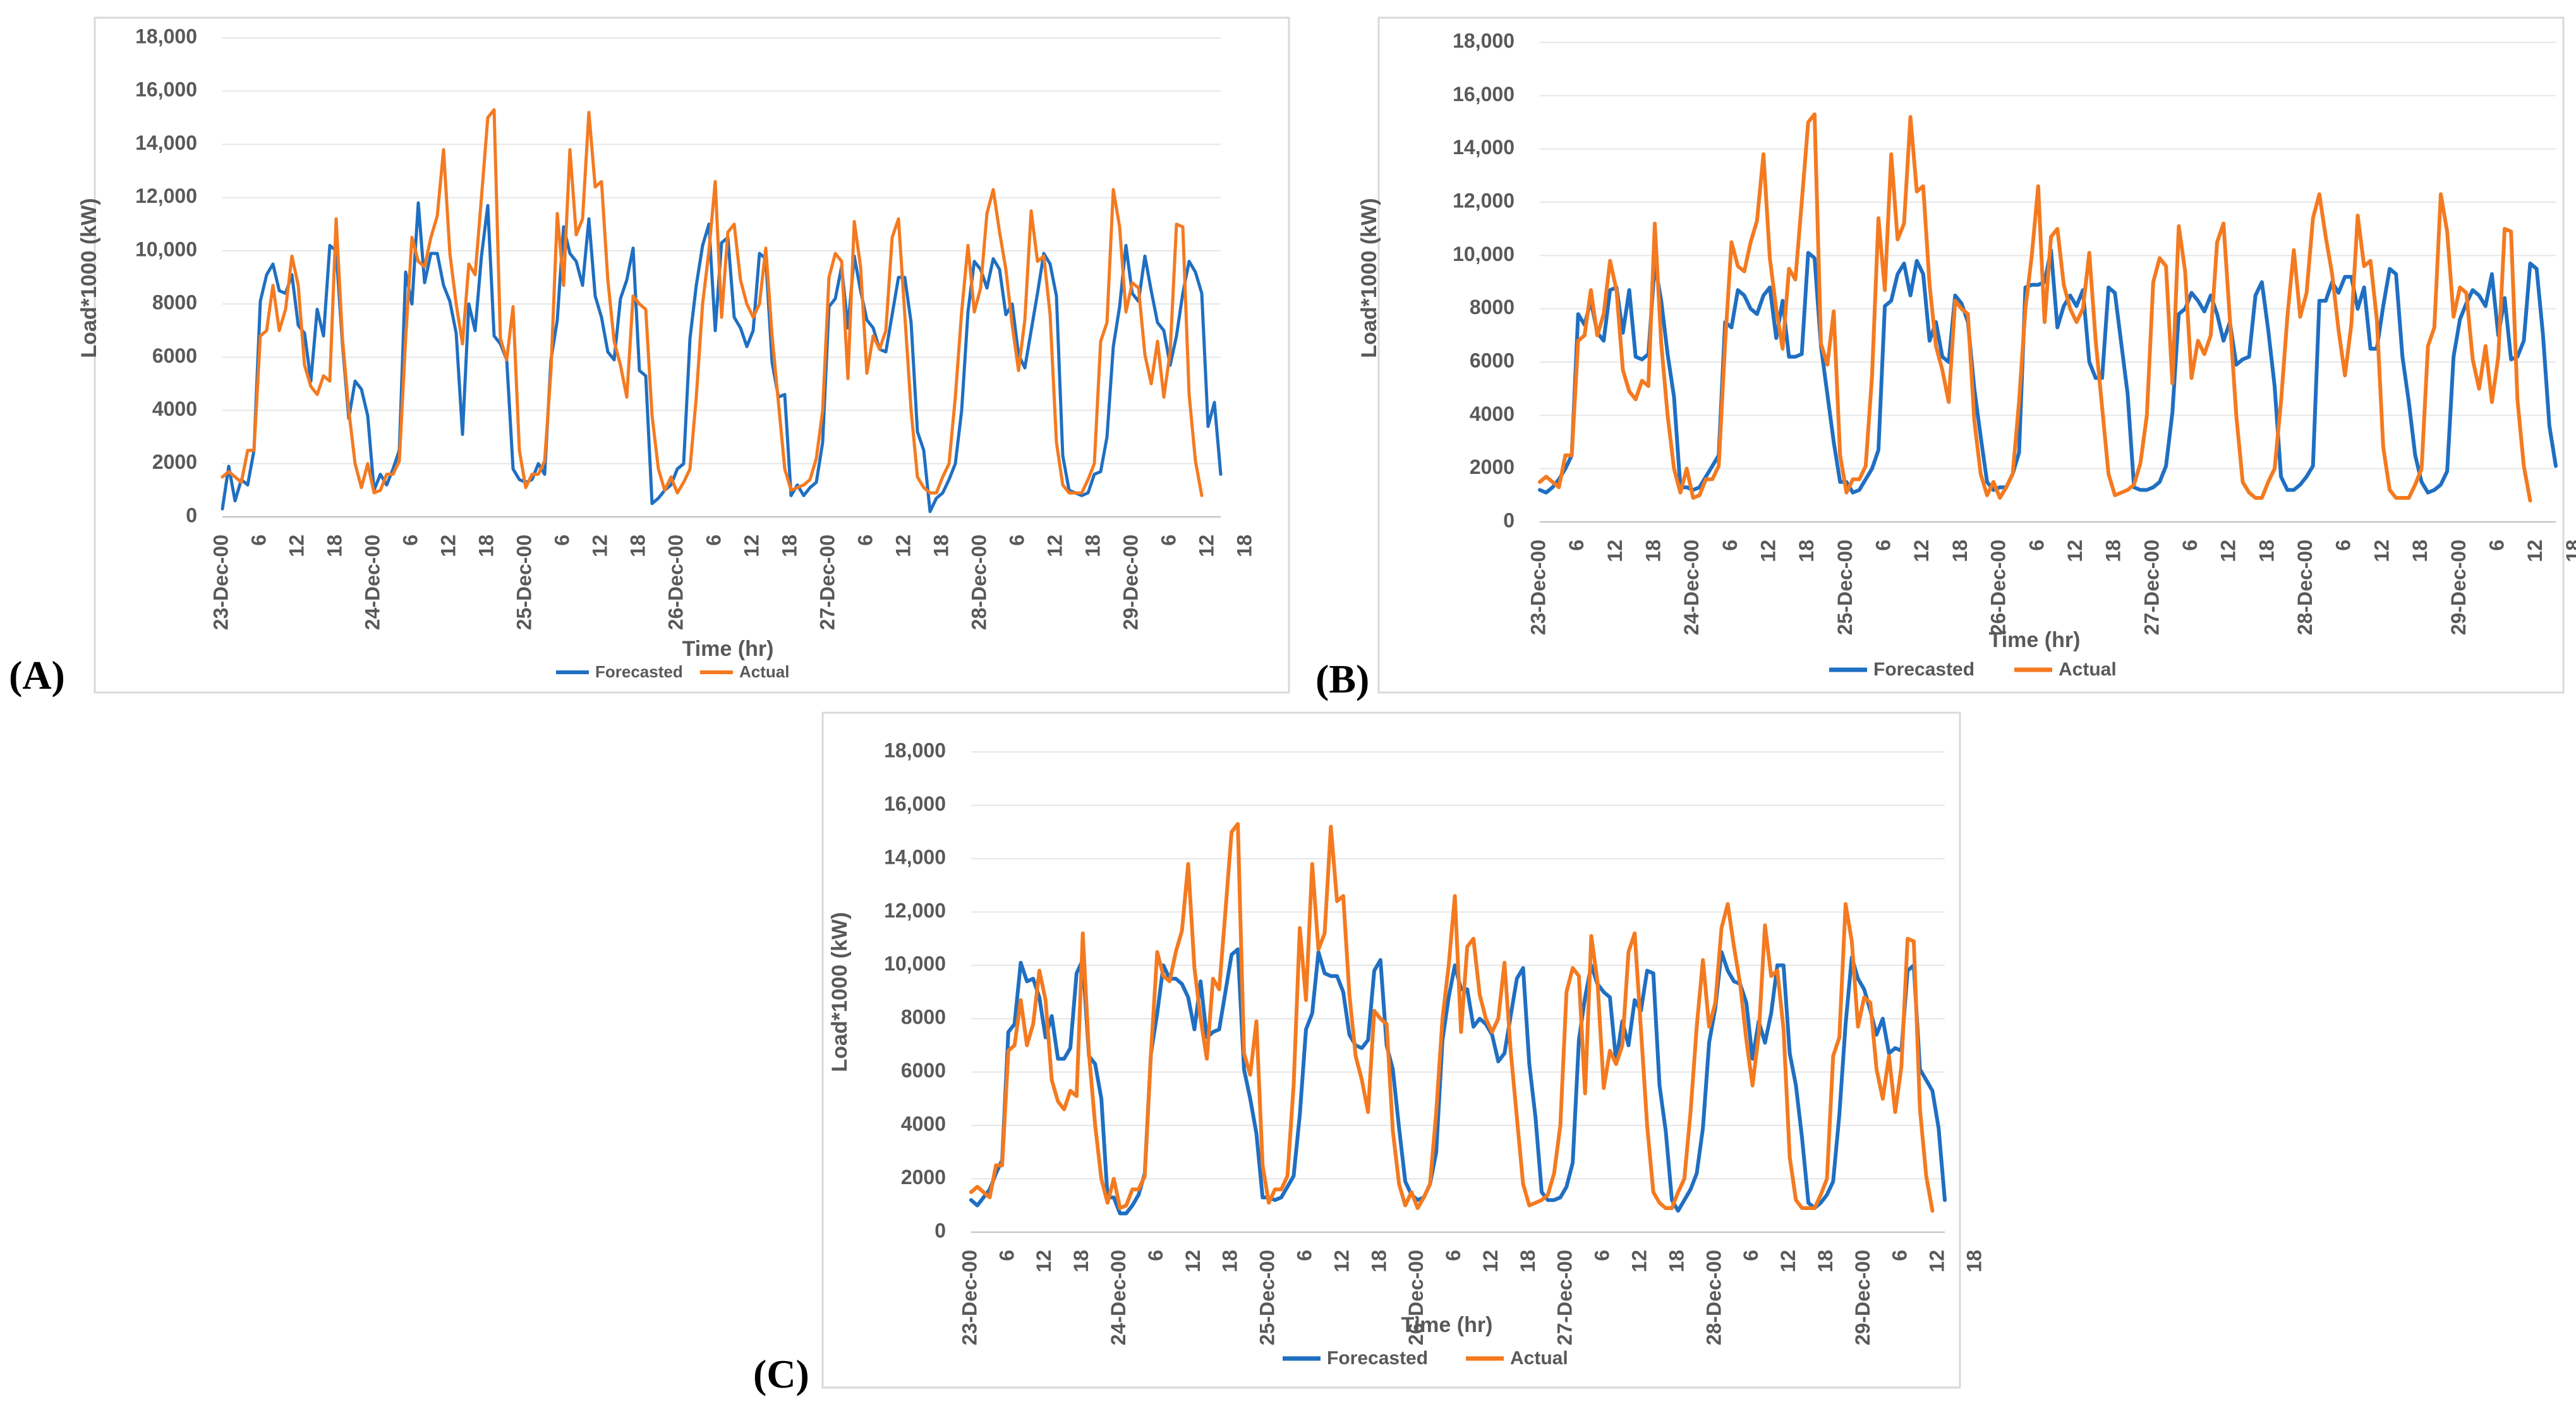 This screenshot has width=2576, height=1404. I want to click on x-tick-label: 24-Dec-00, so click(372, 582).